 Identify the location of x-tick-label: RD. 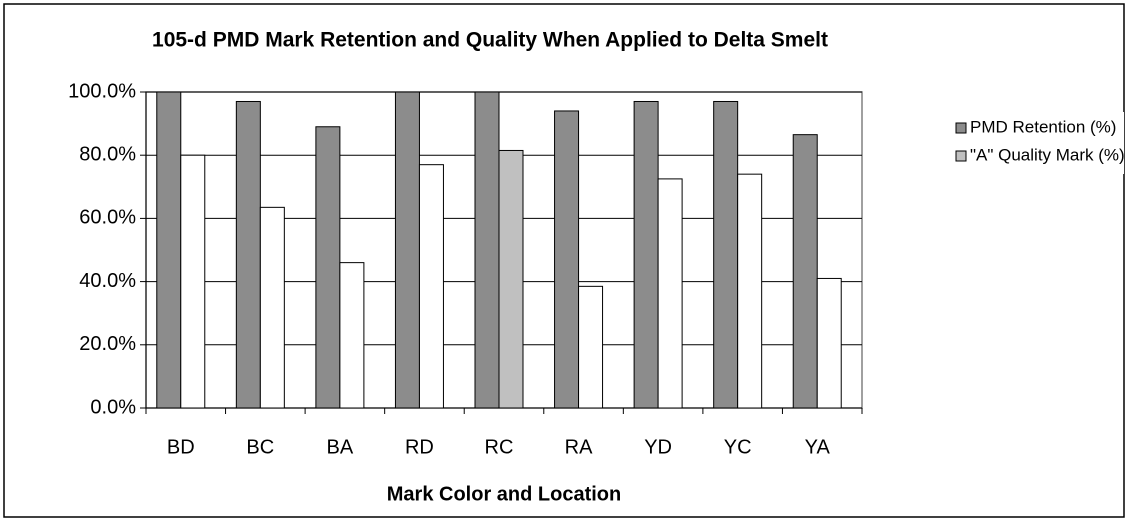
(419, 447).